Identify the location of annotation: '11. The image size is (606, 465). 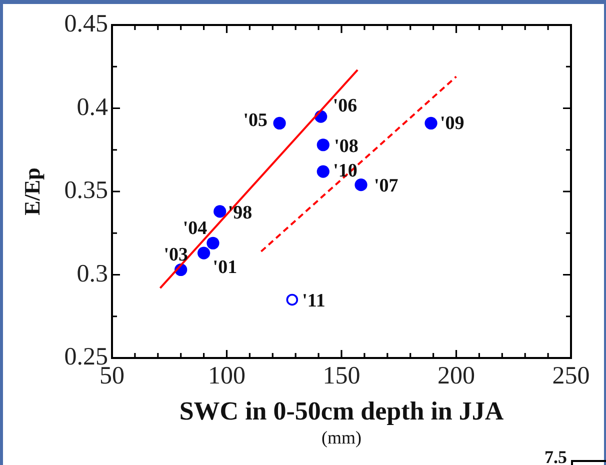
(314, 301).